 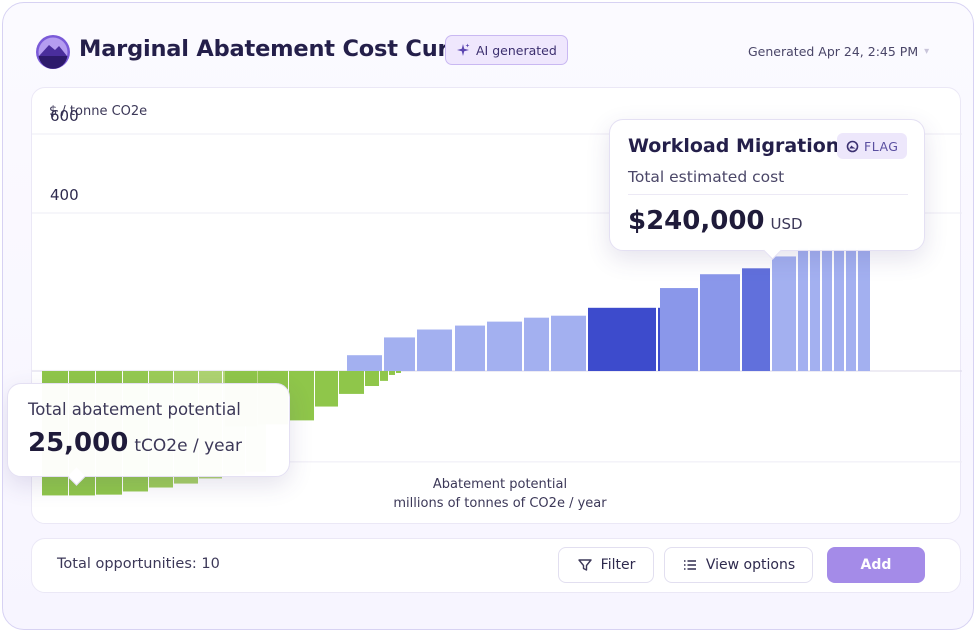 I want to click on total-opportunities: Total opportunities: 10, so click(x=138, y=564).